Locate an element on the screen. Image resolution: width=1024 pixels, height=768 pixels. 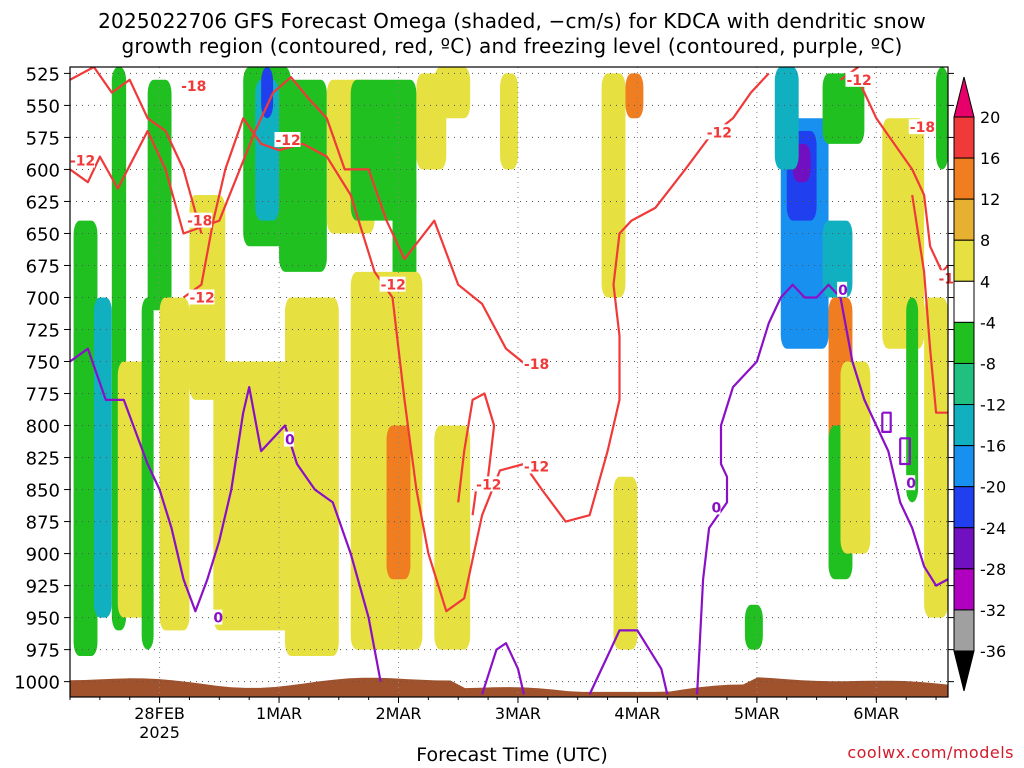
y-tick-label: 725 is located at coordinates (43, 331).